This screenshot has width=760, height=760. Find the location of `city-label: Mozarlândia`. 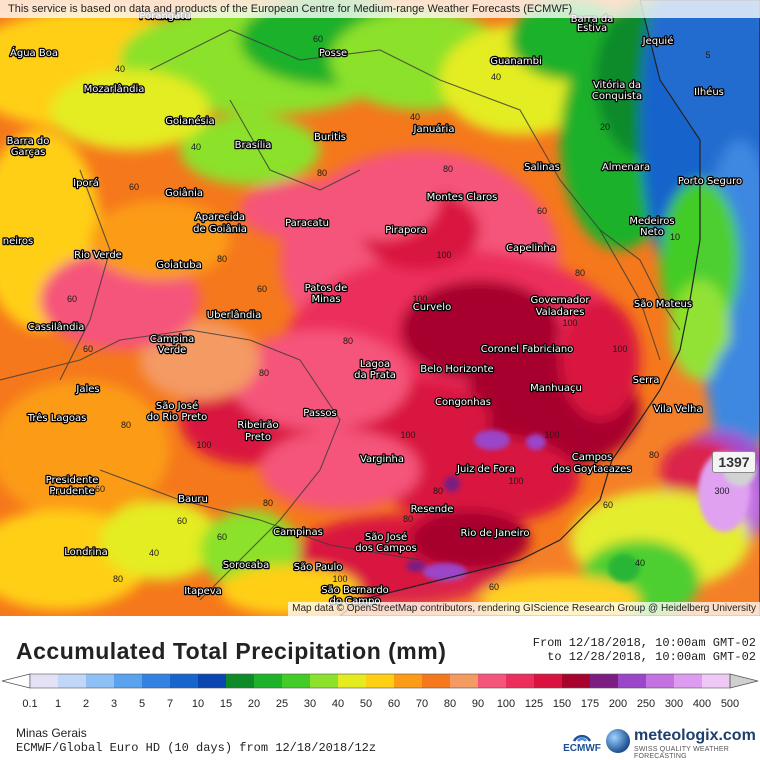

city-label: Mozarlândia is located at coordinates (113, 89).